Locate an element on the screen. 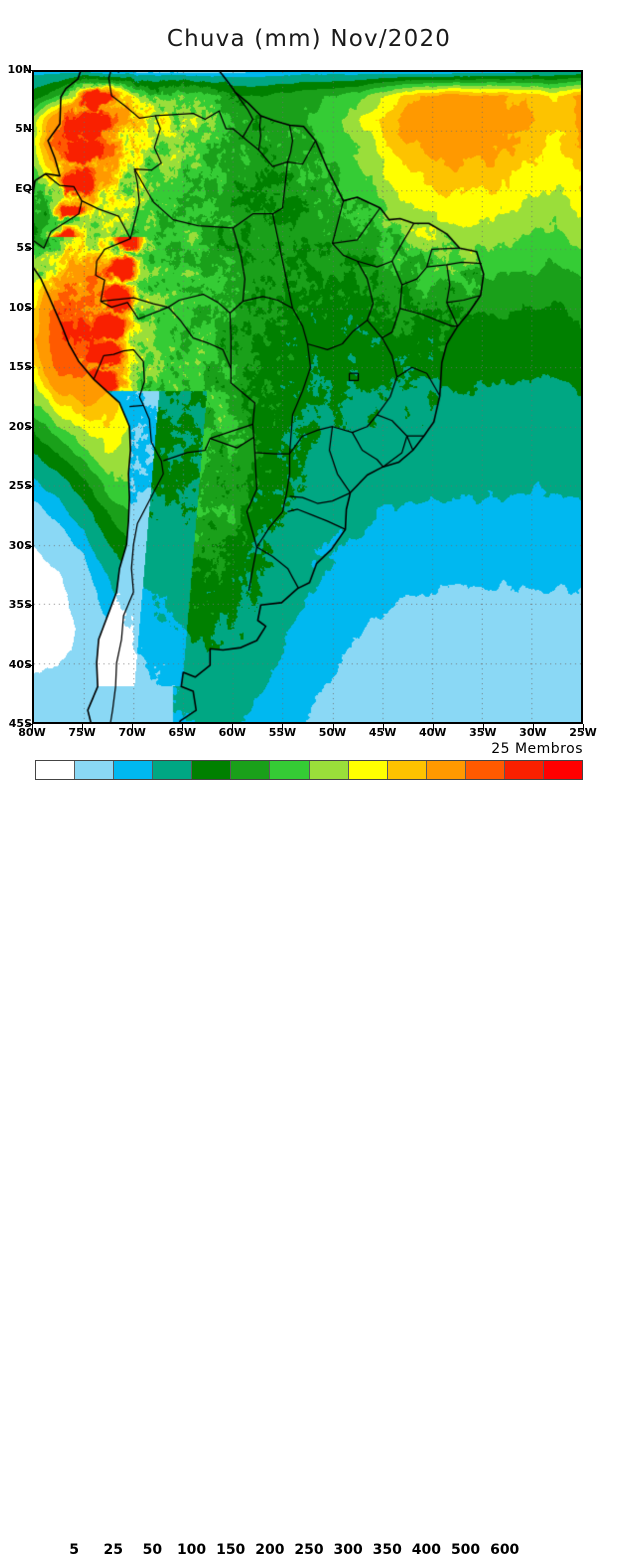  colorbar-label: 100 is located at coordinates (191, 1550).